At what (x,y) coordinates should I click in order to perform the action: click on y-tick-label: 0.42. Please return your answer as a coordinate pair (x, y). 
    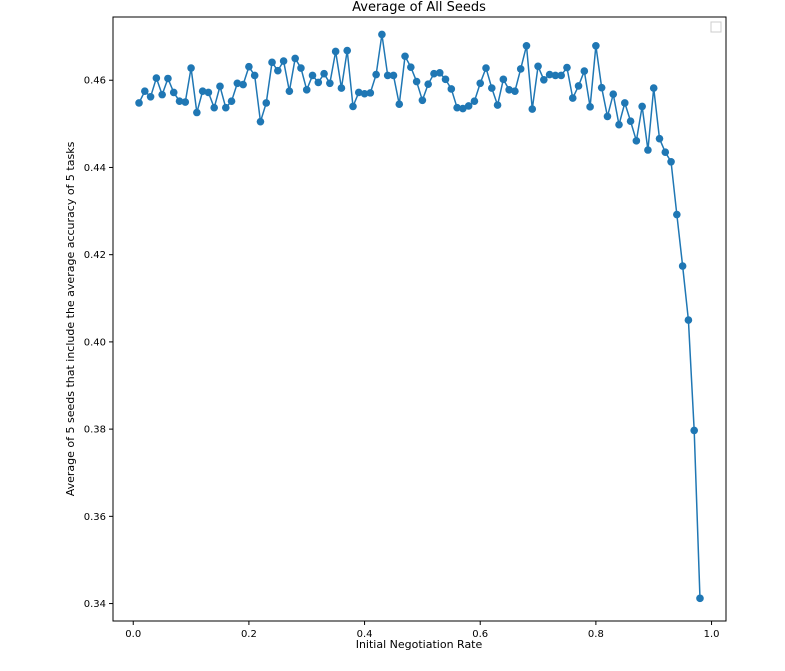
    Looking at the image, I should click on (95, 255).